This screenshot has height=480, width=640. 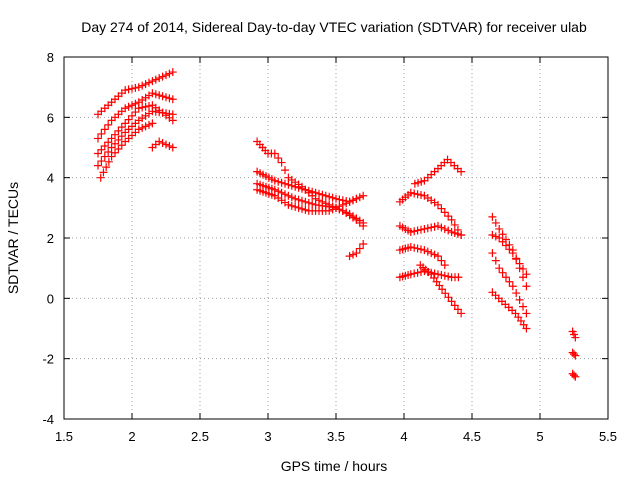 What do you see at coordinates (50, 238) in the screenshot?
I see `y-tick-label: 2` at bounding box center [50, 238].